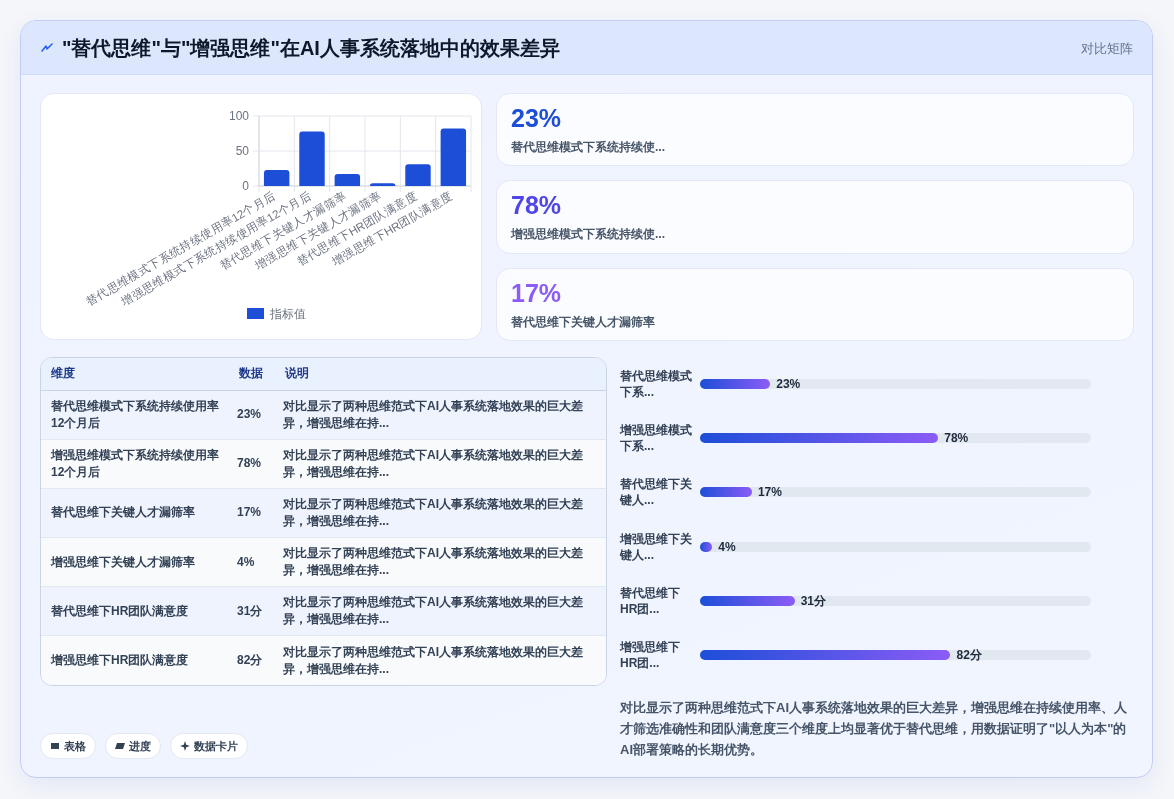 The height and width of the screenshot is (799, 1174). Describe the element at coordinates (216, 746) in the screenshot. I see `text: 数据卡片` at that location.